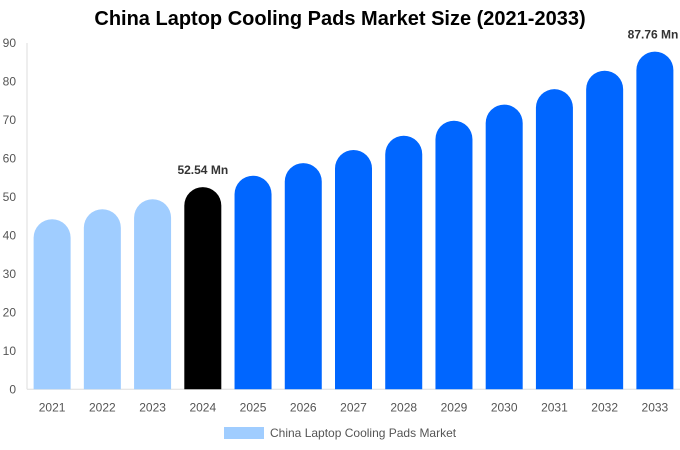 Image resolution: width=680 pixels, height=450 pixels. What do you see at coordinates (403, 407) in the screenshot?
I see `x-tick-label: 2028` at bounding box center [403, 407].